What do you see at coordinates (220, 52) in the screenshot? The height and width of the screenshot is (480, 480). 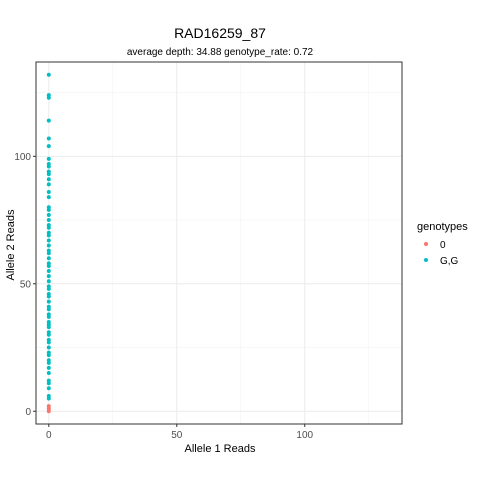 I see `chart-subtitle: average depth: 34.88 genotype_rate: 0.72` at bounding box center [220, 52].